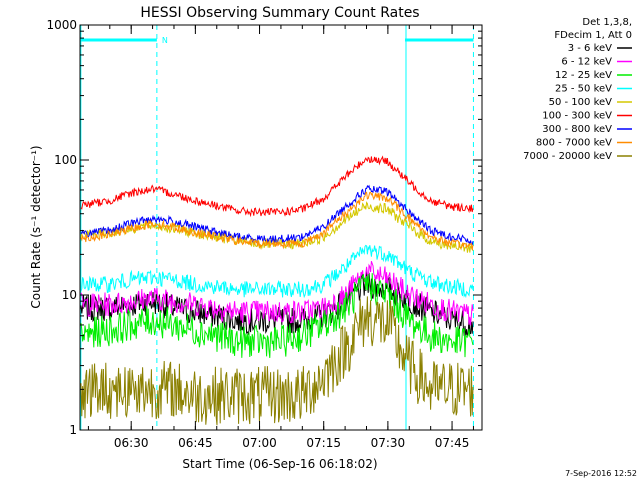  What do you see at coordinates (65, 160) in the screenshot?
I see `y-tick-label: 100` at bounding box center [65, 160].